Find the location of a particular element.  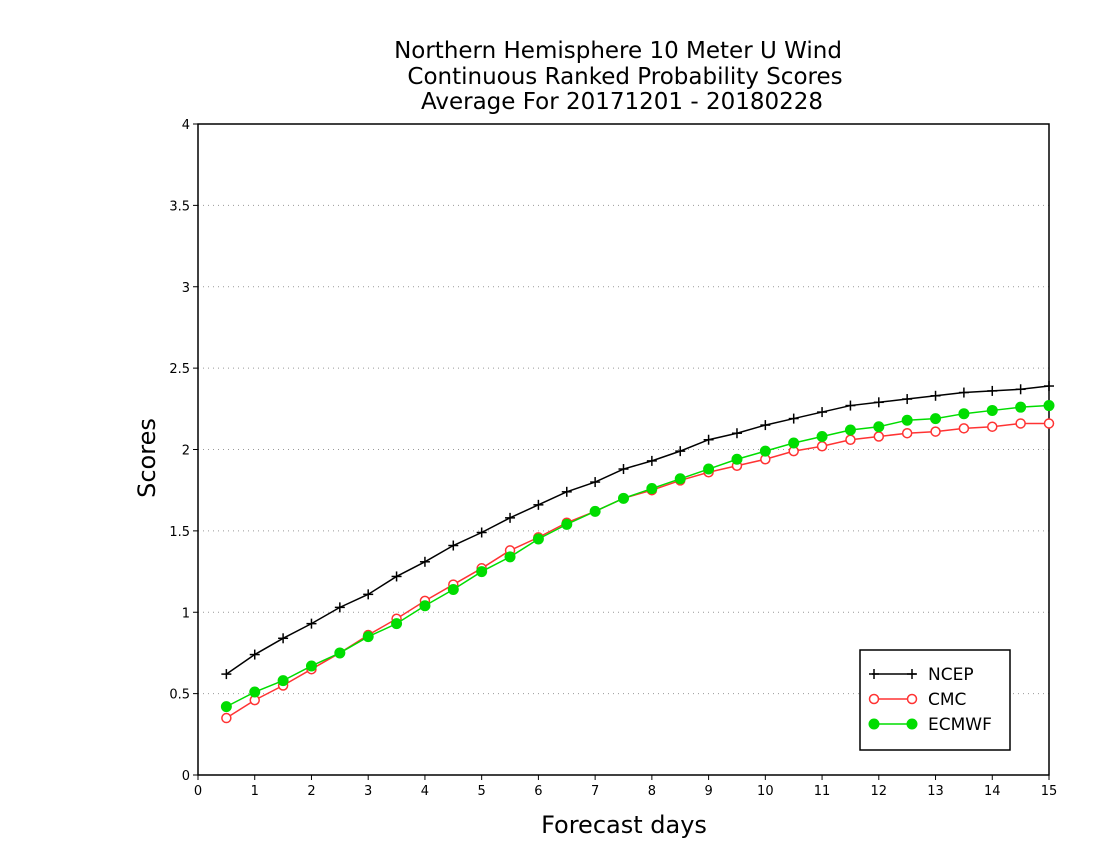

y-tick-label: 3 is located at coordinates (186, 288).